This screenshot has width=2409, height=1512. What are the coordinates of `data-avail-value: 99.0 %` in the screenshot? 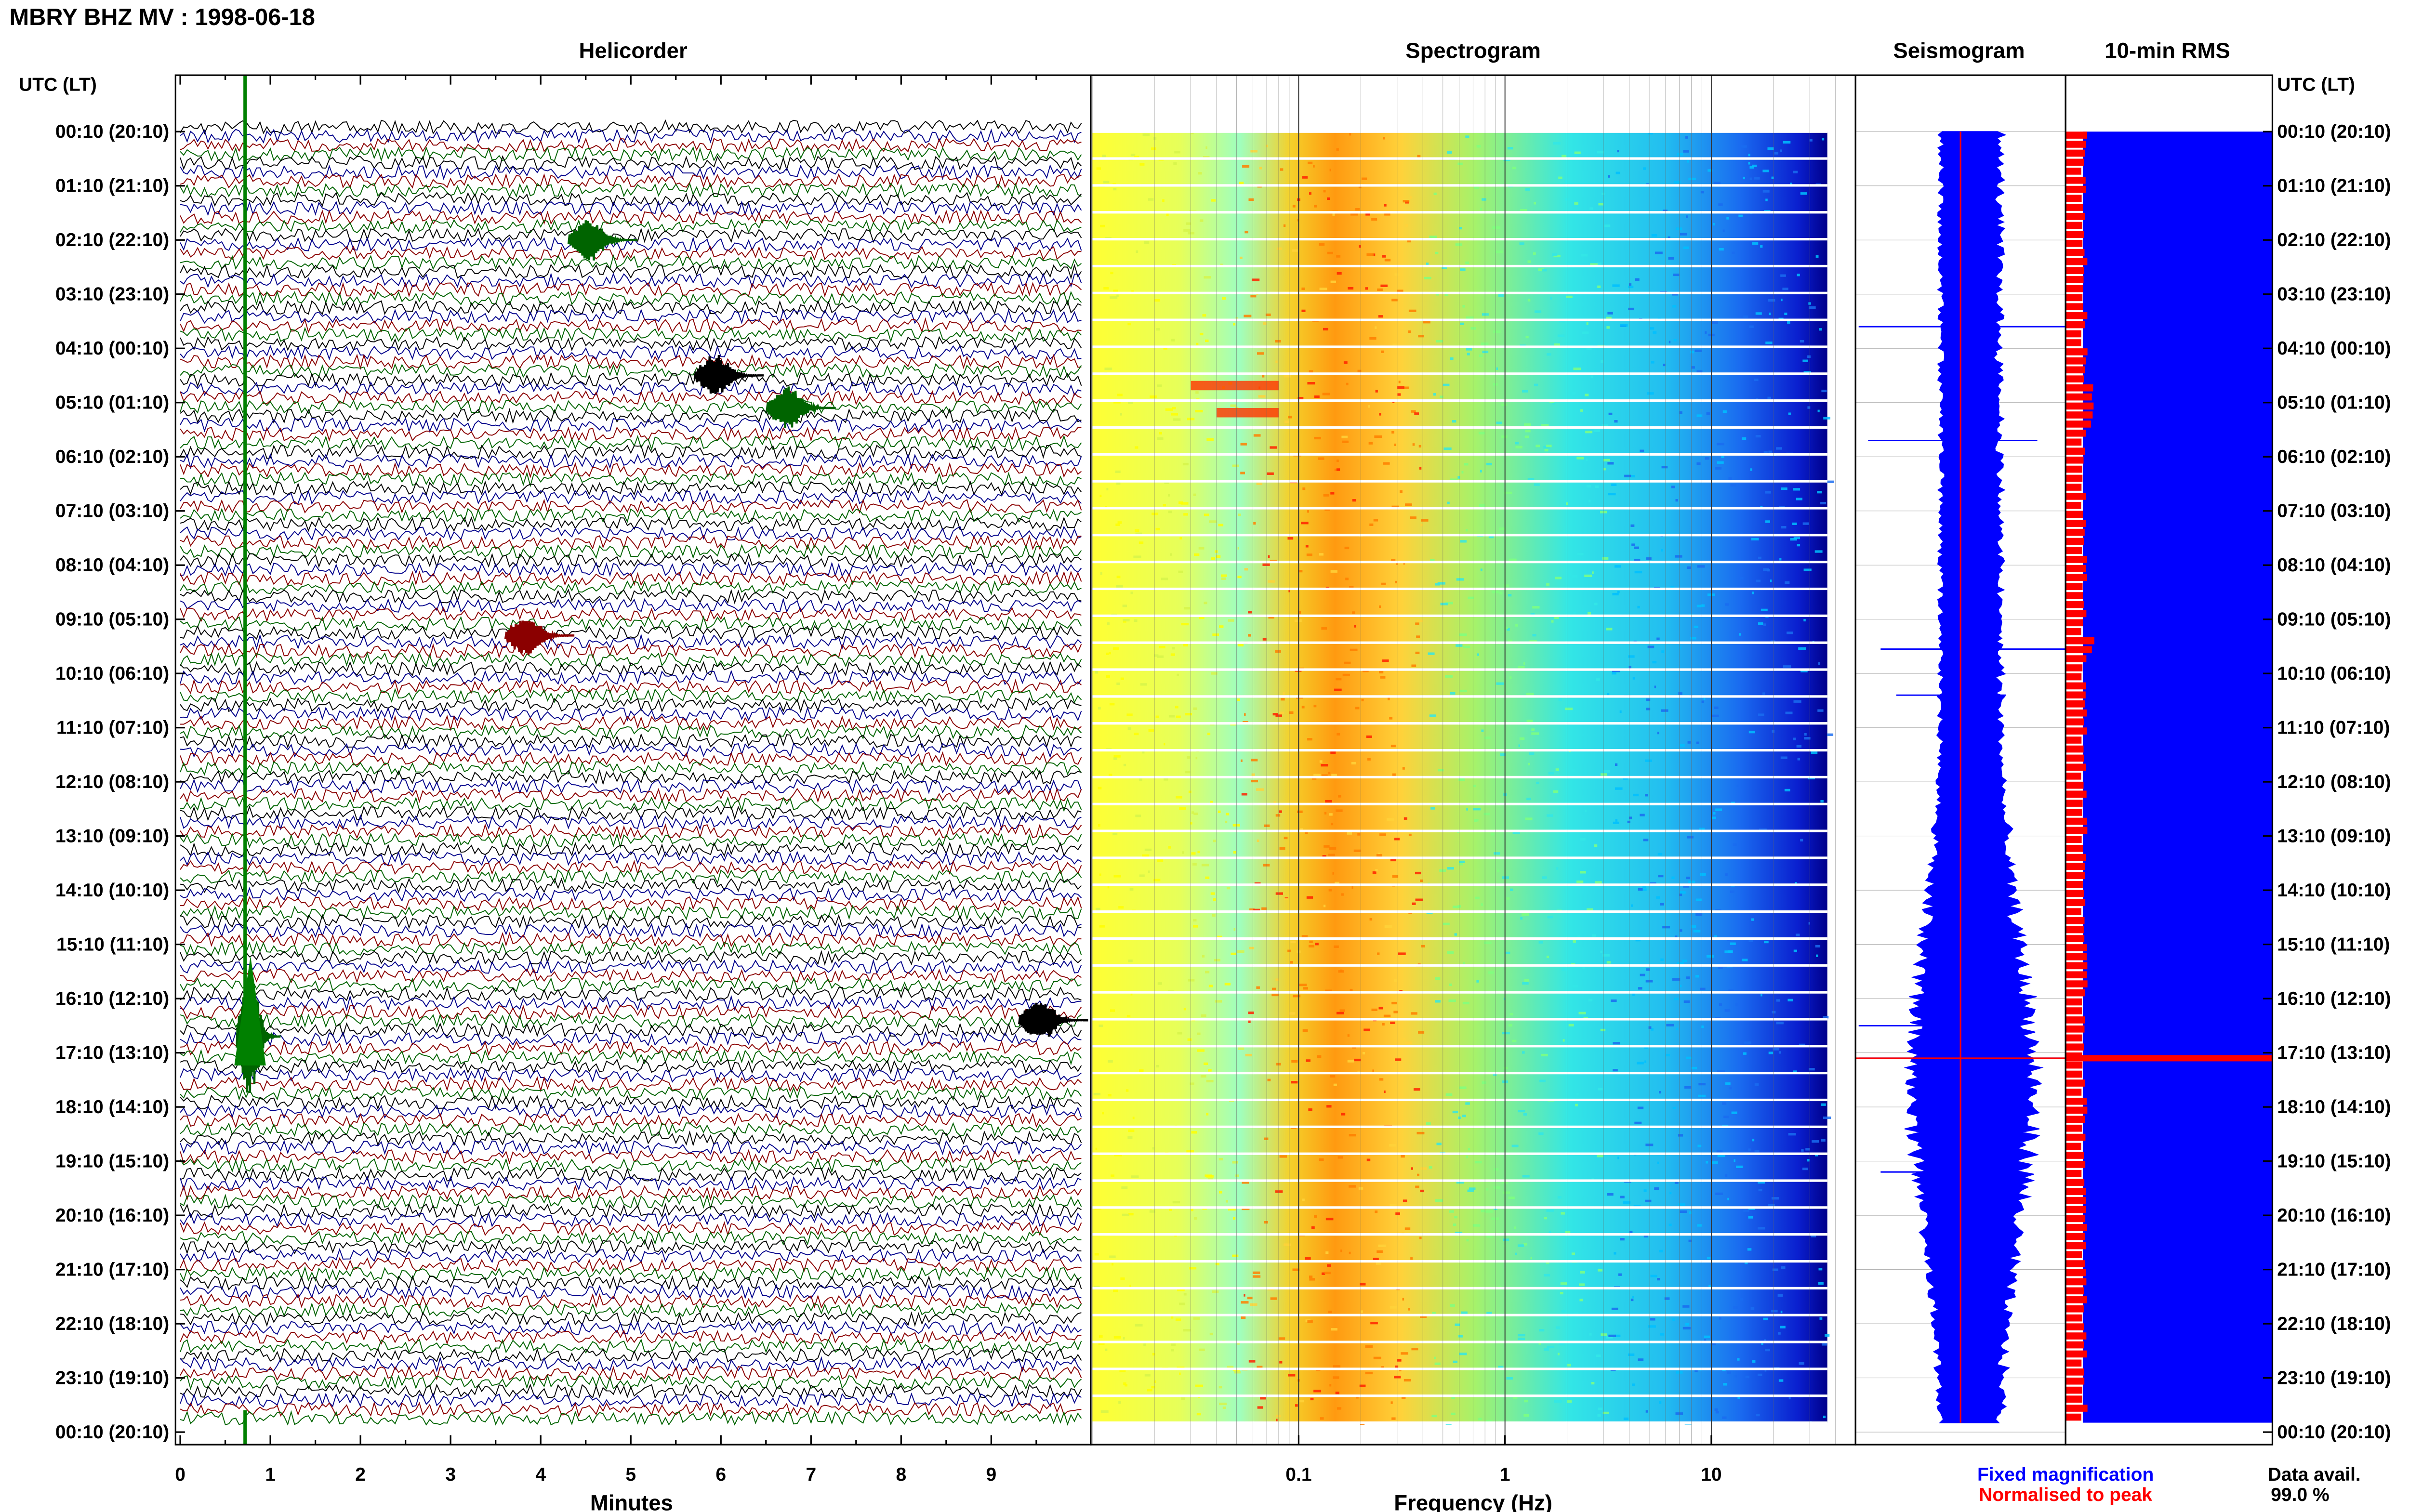 It's located at (2300, 1495).